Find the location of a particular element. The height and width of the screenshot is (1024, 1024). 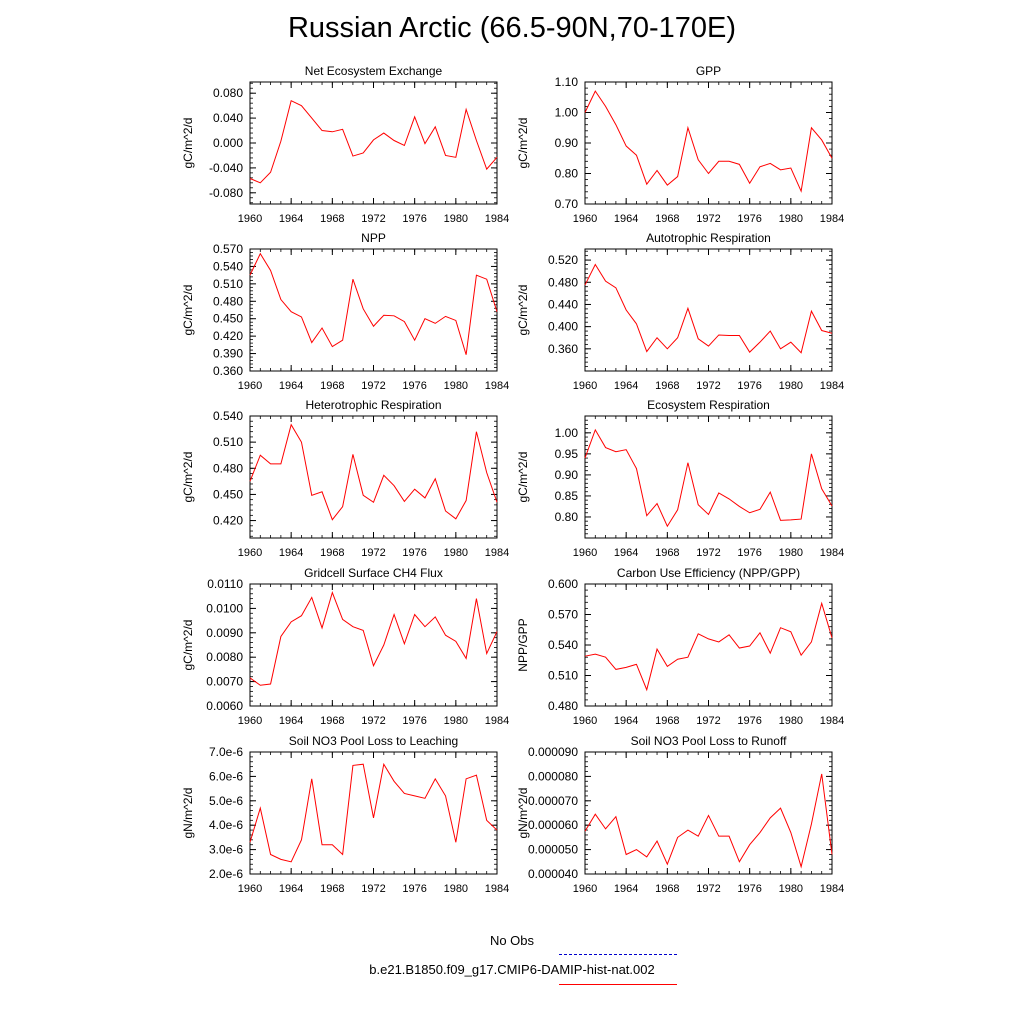

panel-title: Net Ecosystem Exchange is located at coordinates (374, 71).